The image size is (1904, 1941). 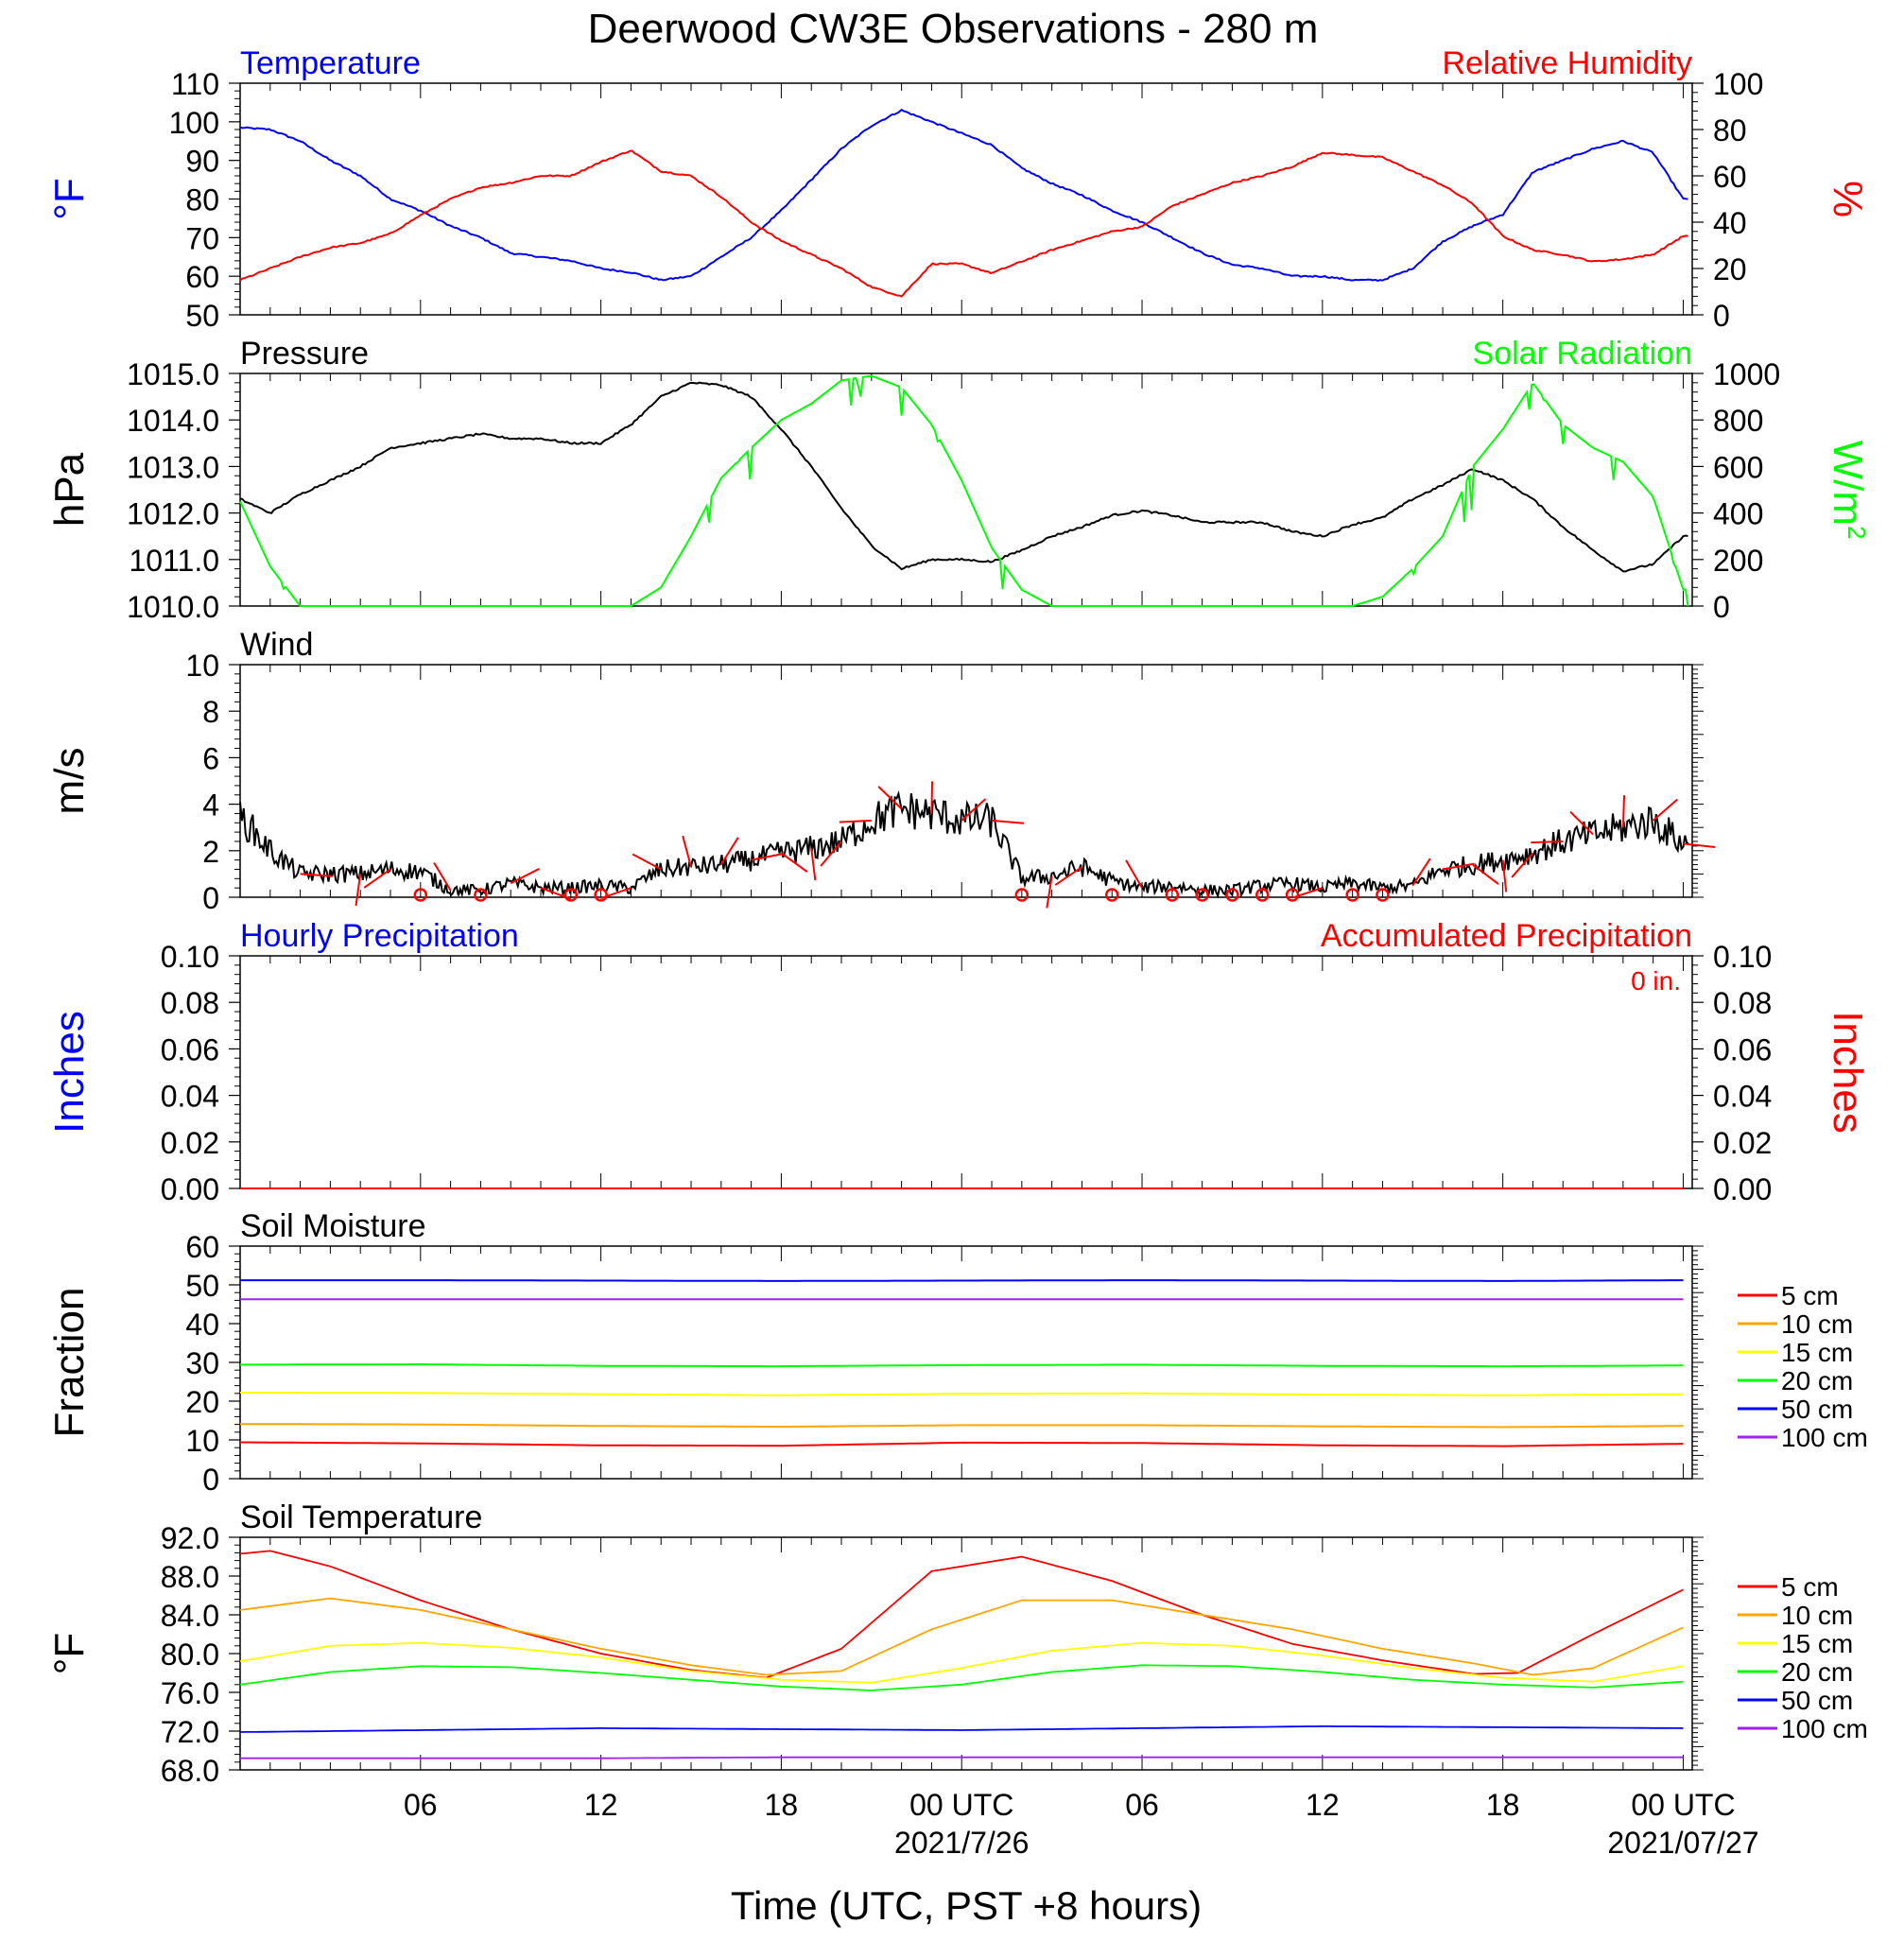 I want to click on x-tick-label: 00 UTC, so click(x=961, y=1805).